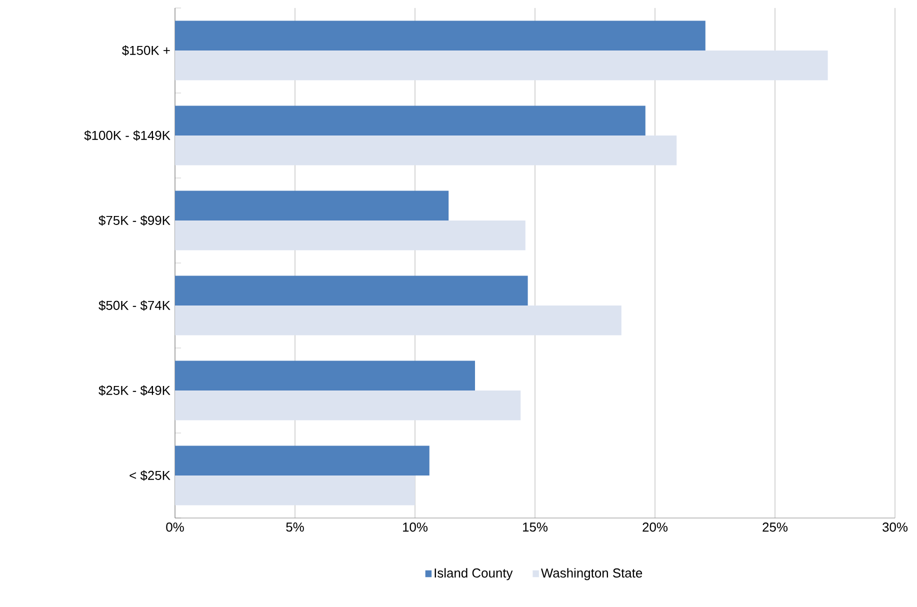 Image resolution: width=917 pixels, height=607 pixels. Describe the element at coordinates (415, 527) in the screenshot. I see `x-tick-label: 10%` at that location.